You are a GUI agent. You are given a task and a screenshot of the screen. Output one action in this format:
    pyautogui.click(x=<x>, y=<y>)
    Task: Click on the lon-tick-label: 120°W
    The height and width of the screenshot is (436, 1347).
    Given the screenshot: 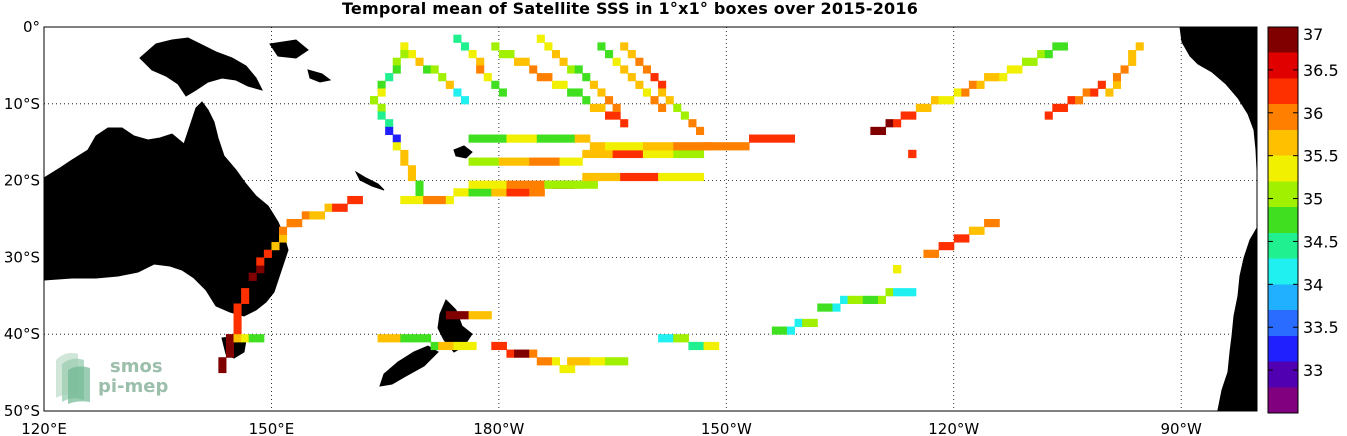 What is the action you would take?
    pyautogui.click(x=953, y=428)
    